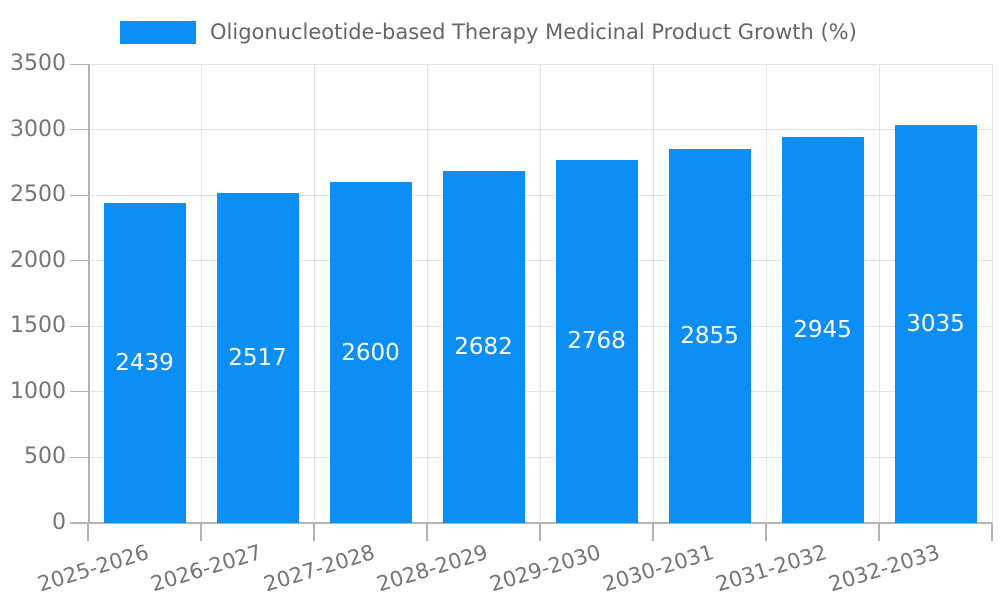  Describe the element at coordinates (38, 129) in the screenshot. I see `y-tick-label: 3000` at that location.